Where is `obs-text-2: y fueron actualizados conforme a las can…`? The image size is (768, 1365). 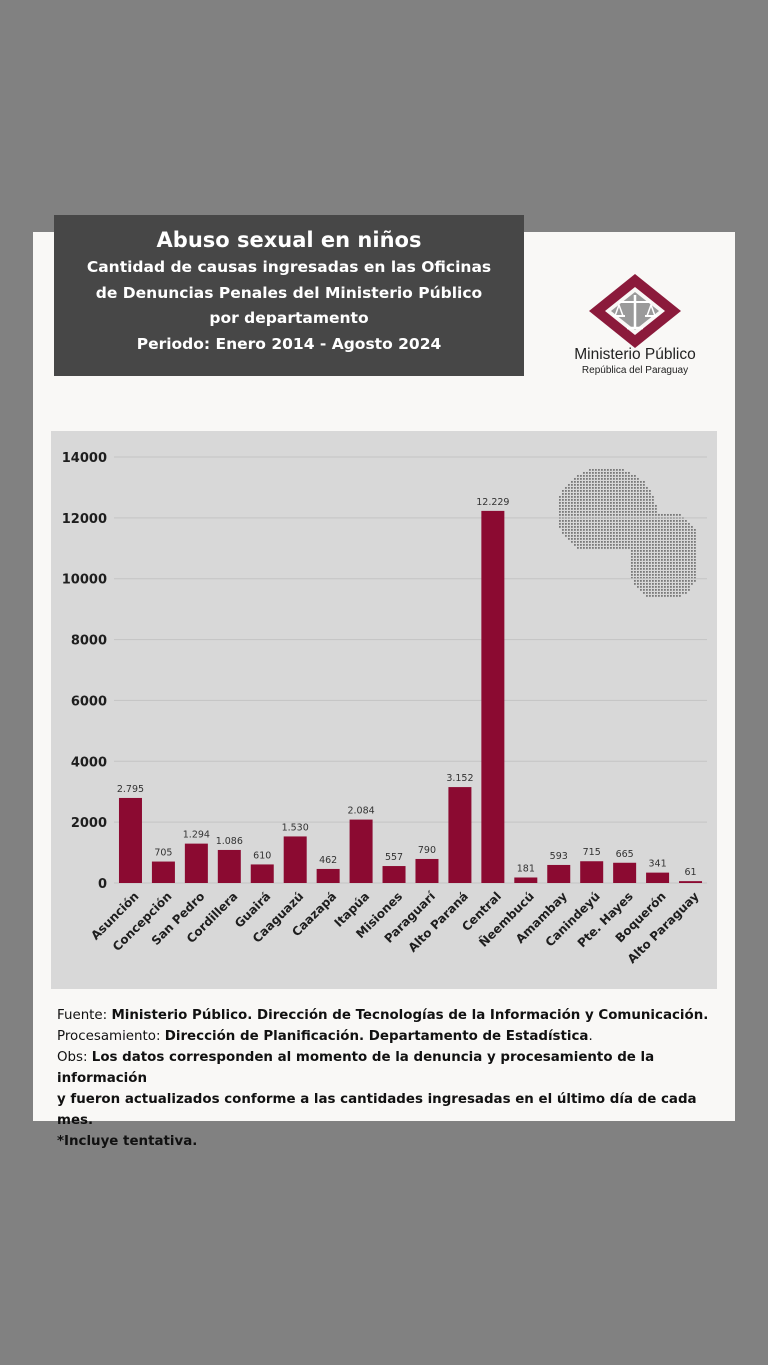 obs-text-2: y fueron actualizados conforme a las can… is located at coordinates (377, 1110).